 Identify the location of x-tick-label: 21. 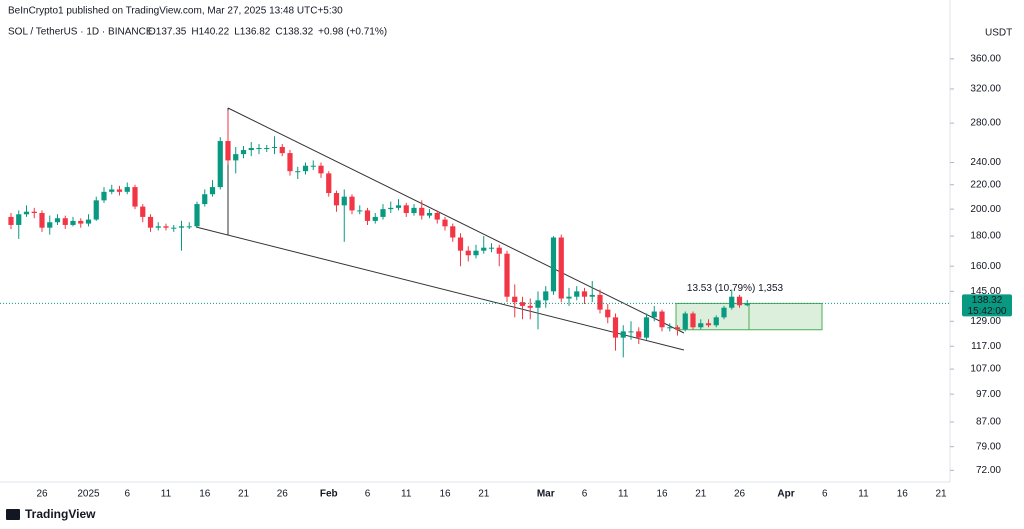
(701, 494).